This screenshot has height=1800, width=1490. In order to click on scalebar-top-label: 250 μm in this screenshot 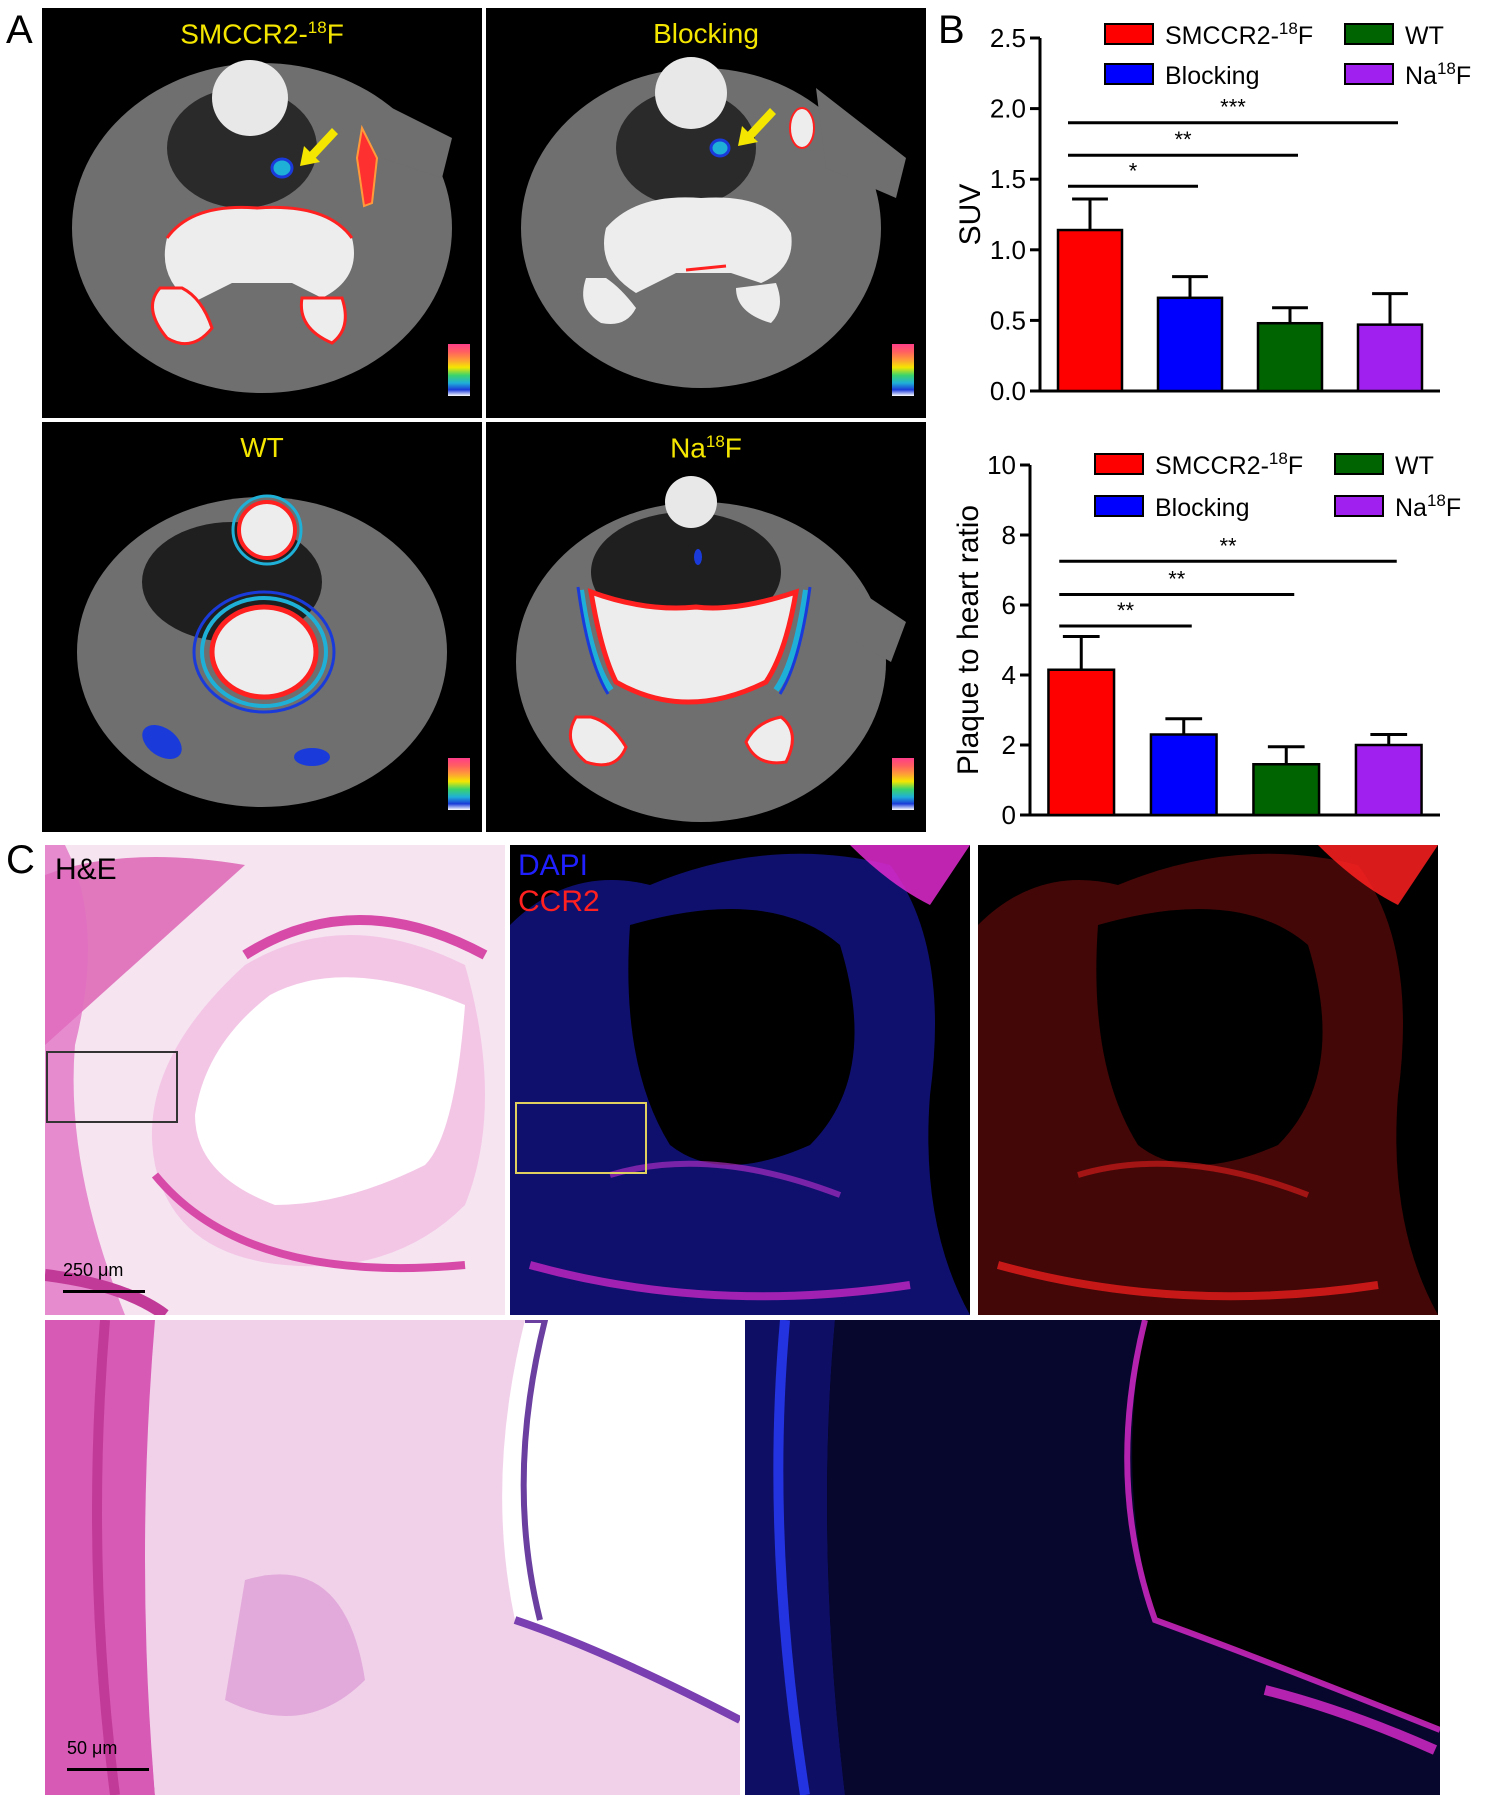, I will do `click(93, 1270)`.